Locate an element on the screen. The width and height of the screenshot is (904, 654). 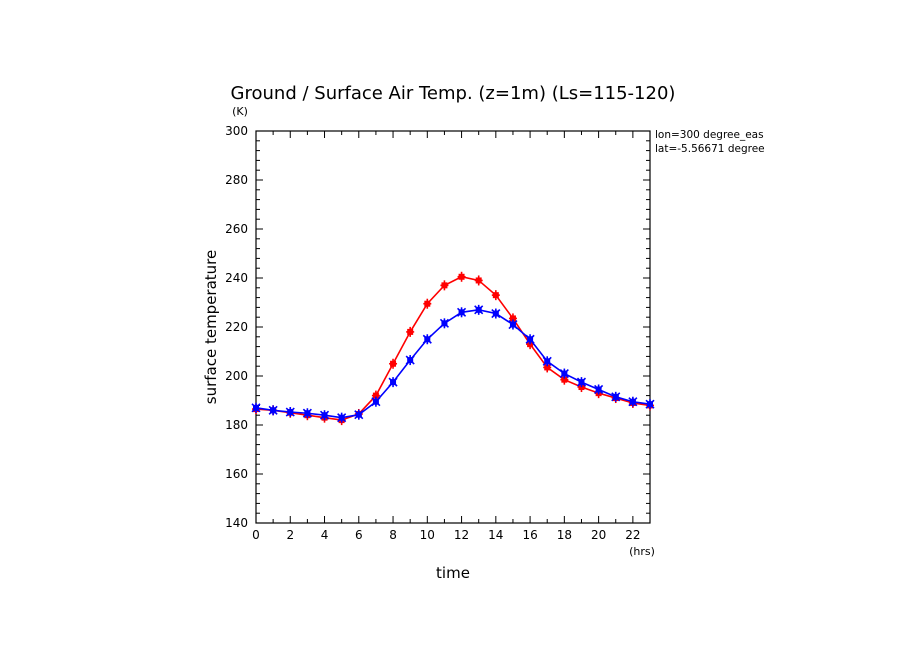
x-tick-label: 12 is located at coordinates (461, 535).